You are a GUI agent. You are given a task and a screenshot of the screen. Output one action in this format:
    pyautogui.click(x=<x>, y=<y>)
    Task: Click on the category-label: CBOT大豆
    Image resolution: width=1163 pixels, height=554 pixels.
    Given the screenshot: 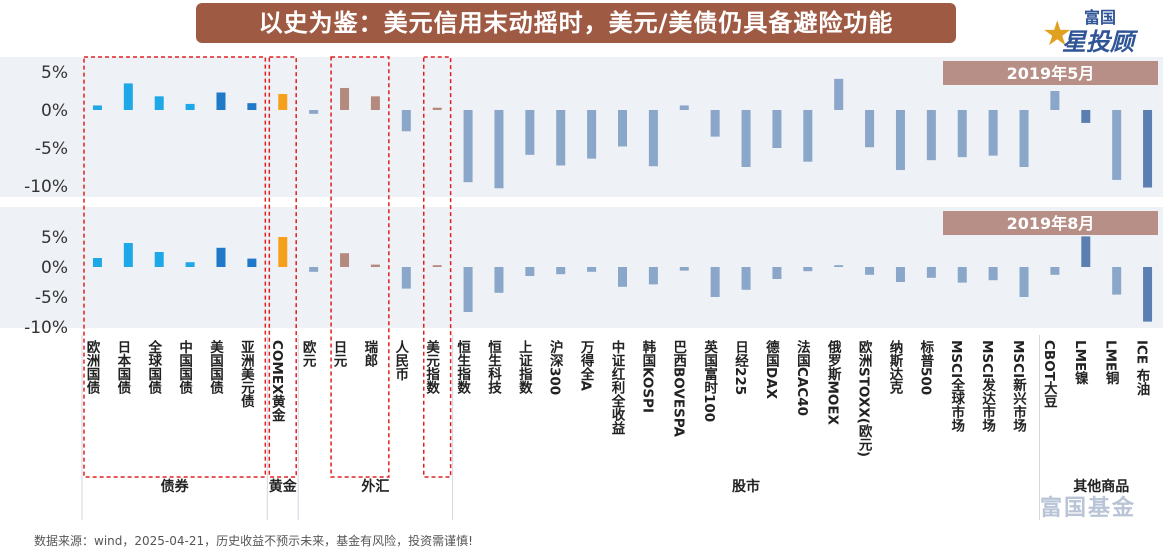 What is the action you would take?
    pyautogui.click(x=1049, y=374)
    